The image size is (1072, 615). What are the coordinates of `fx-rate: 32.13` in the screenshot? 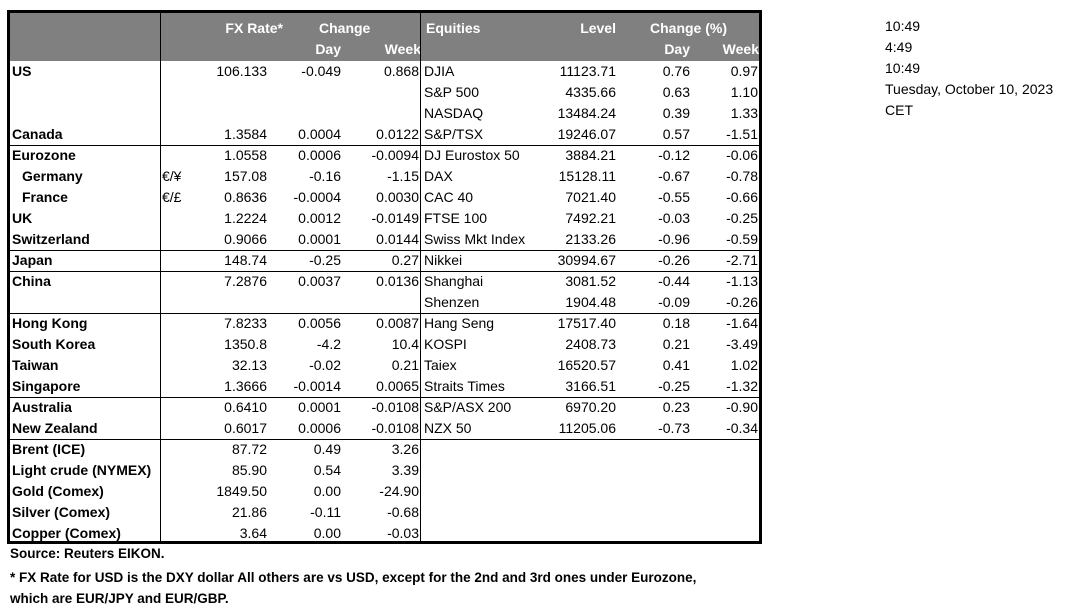 It's located at (249, 365).